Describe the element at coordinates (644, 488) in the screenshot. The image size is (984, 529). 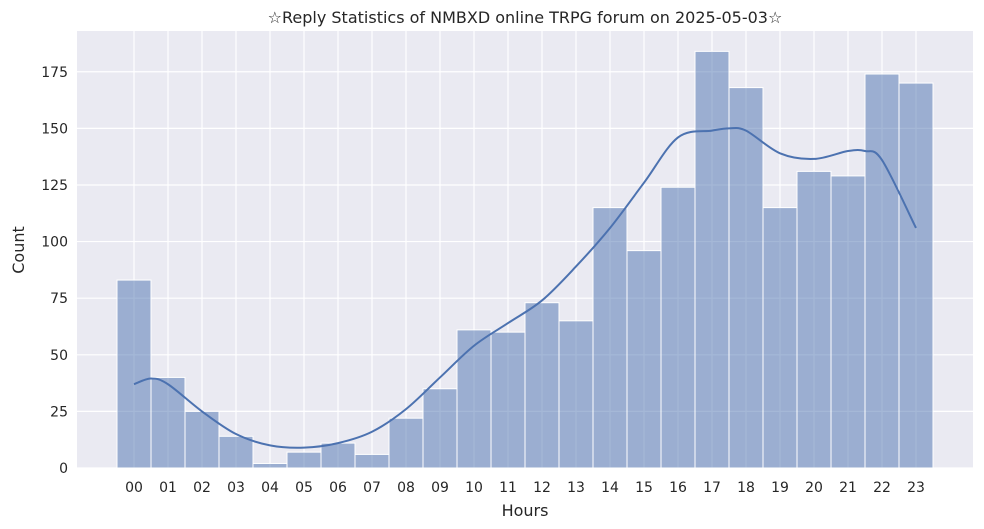
I see `x-tick-label: 15` at that location.